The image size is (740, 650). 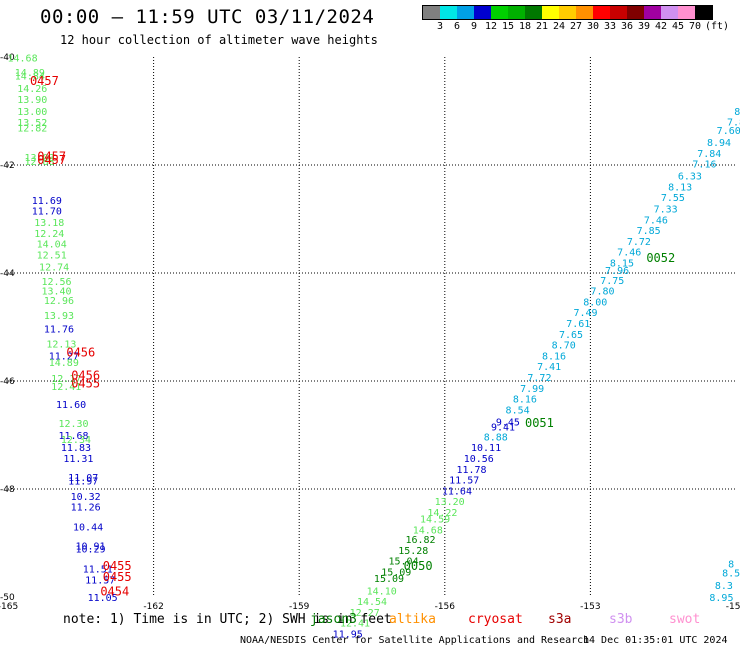 I want to click on wave-height-reading: 11.76, so click(x=59, y=329).